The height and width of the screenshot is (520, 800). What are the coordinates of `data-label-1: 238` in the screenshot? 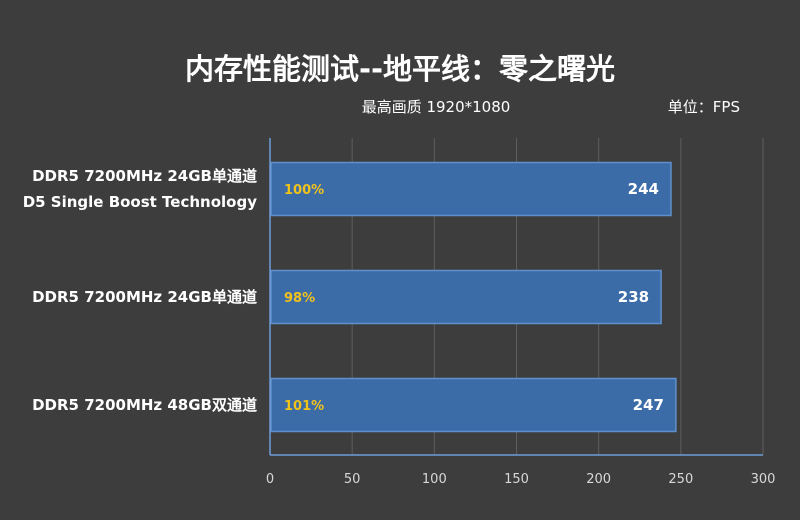 It's located at (633, 297).